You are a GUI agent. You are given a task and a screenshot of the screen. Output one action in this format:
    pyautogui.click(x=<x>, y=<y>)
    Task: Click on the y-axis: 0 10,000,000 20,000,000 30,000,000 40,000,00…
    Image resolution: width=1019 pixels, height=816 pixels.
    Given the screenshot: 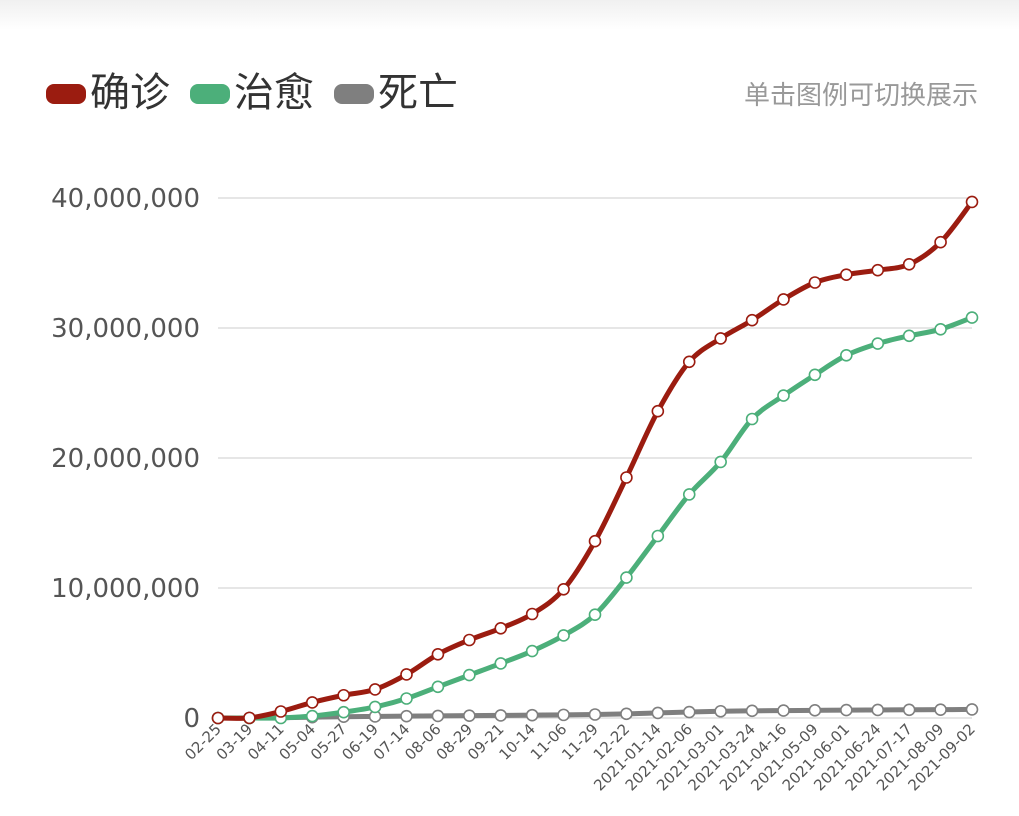 What is the action you would take?
    pyautogui.click(x=125, y=459)
    